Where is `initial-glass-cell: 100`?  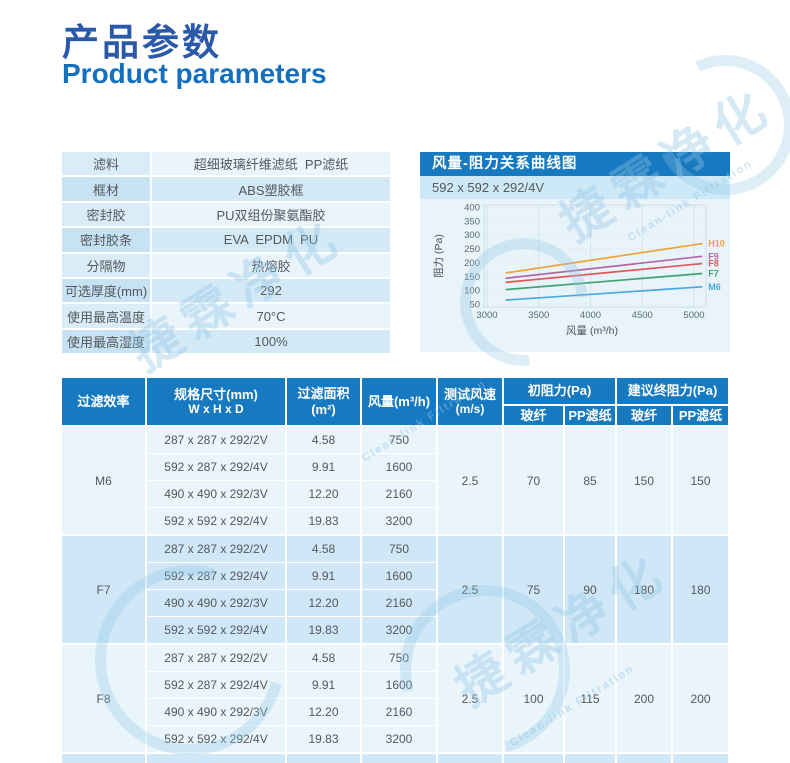 initial-glass-cell: 100 is located at coordinates (533, 698).